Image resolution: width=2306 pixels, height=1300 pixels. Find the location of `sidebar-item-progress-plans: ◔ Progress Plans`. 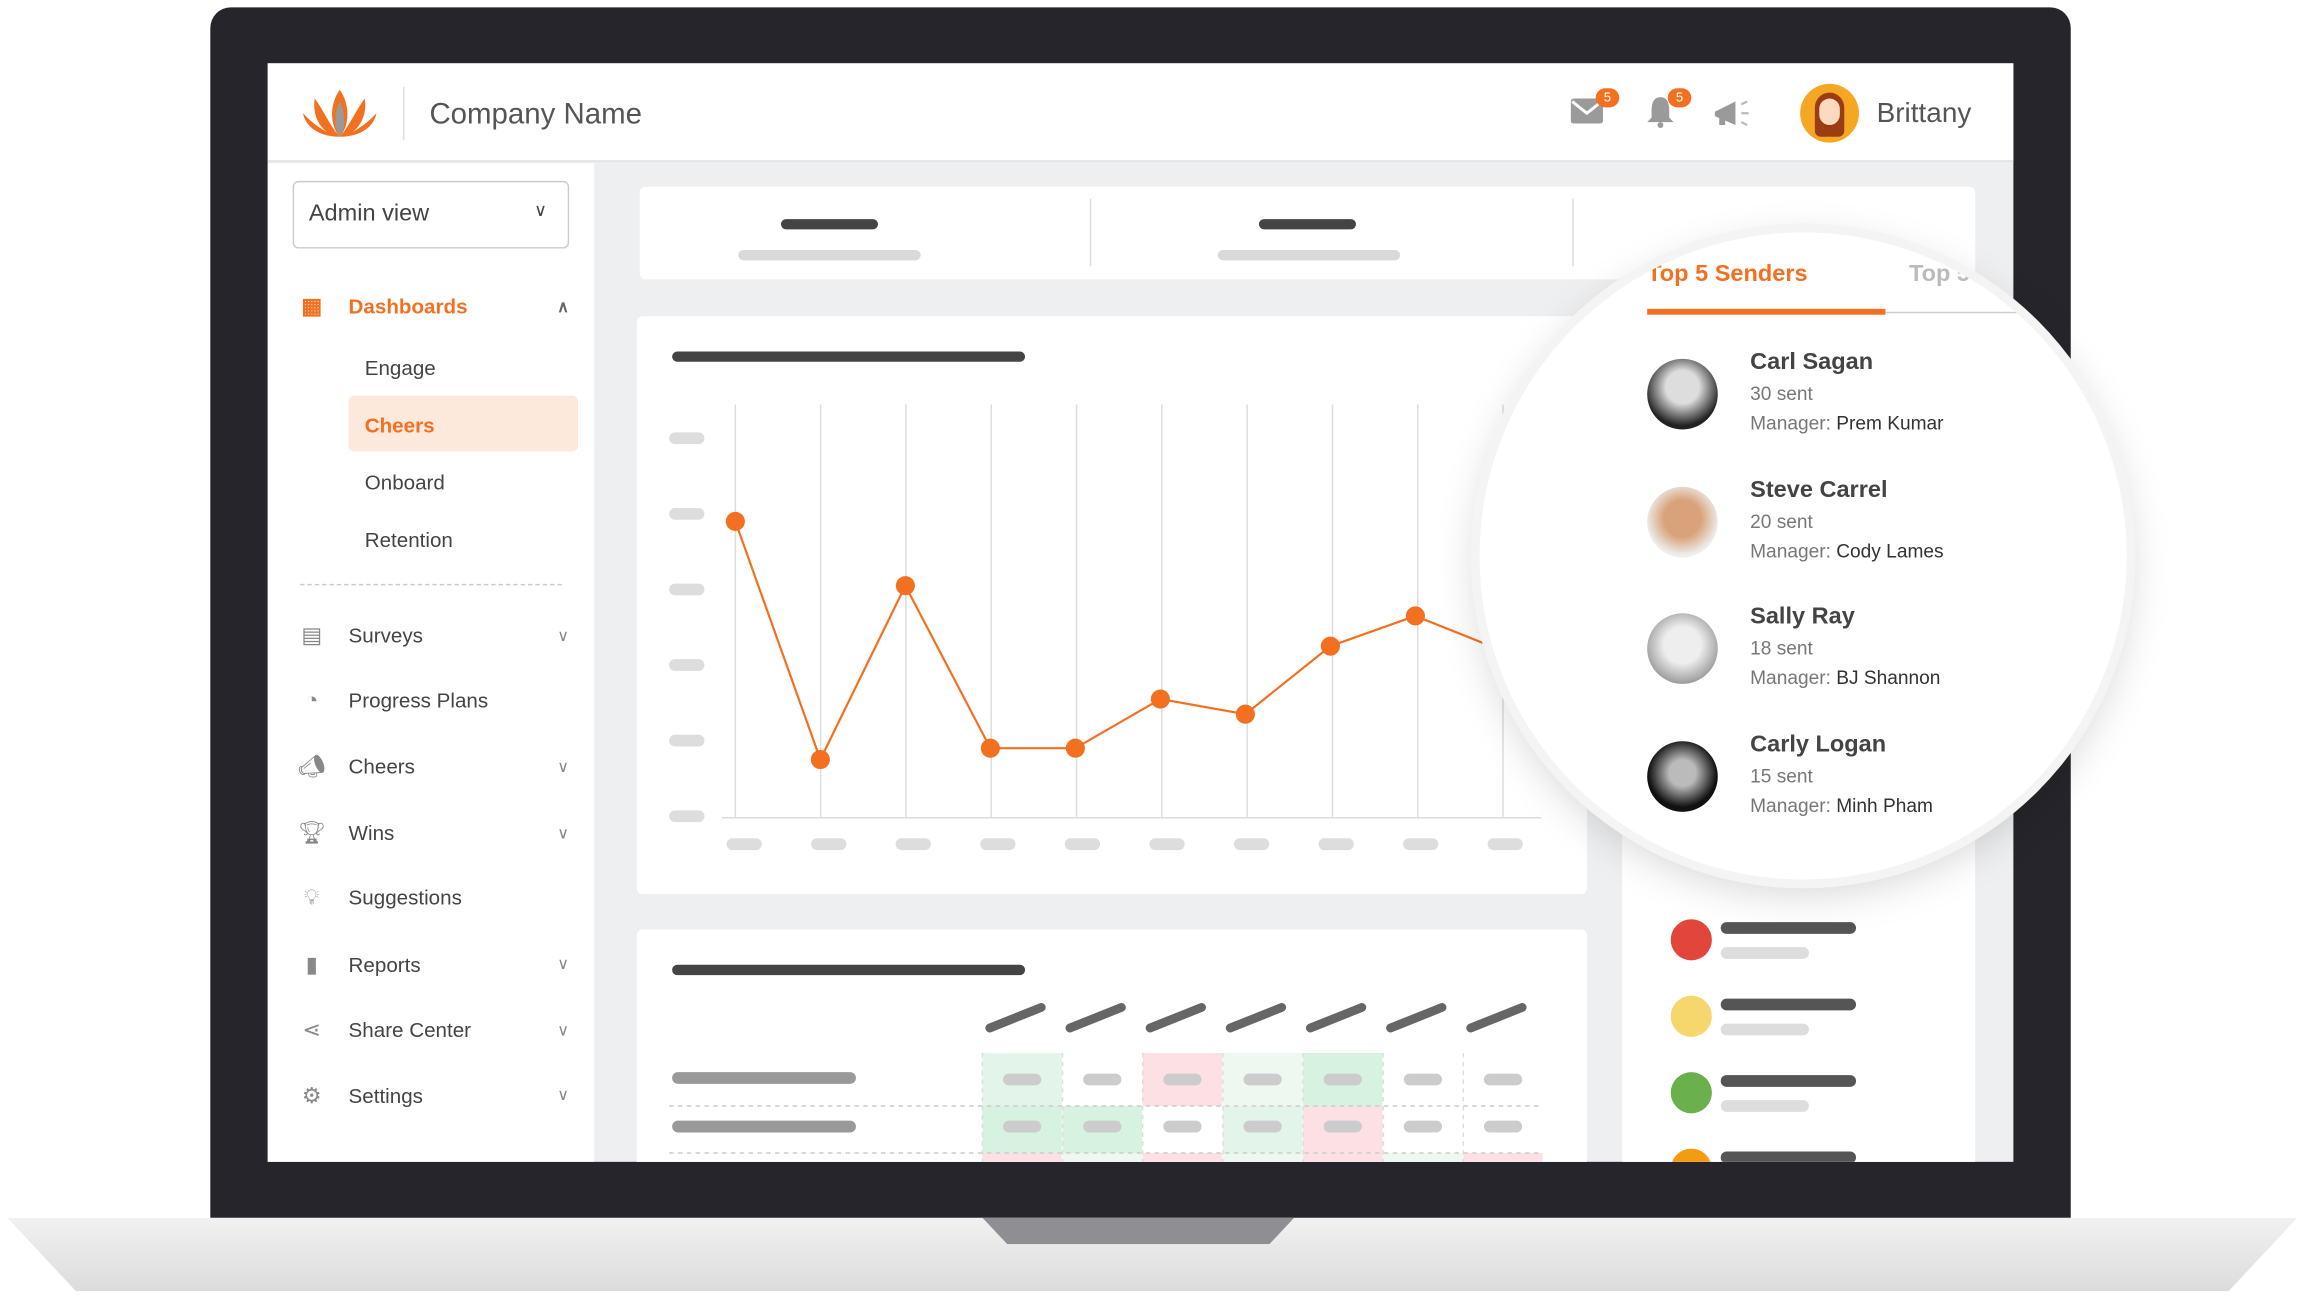

sidebar-item-progress-plans: ◔ Progress Plans is located at coordinates (433, 700).